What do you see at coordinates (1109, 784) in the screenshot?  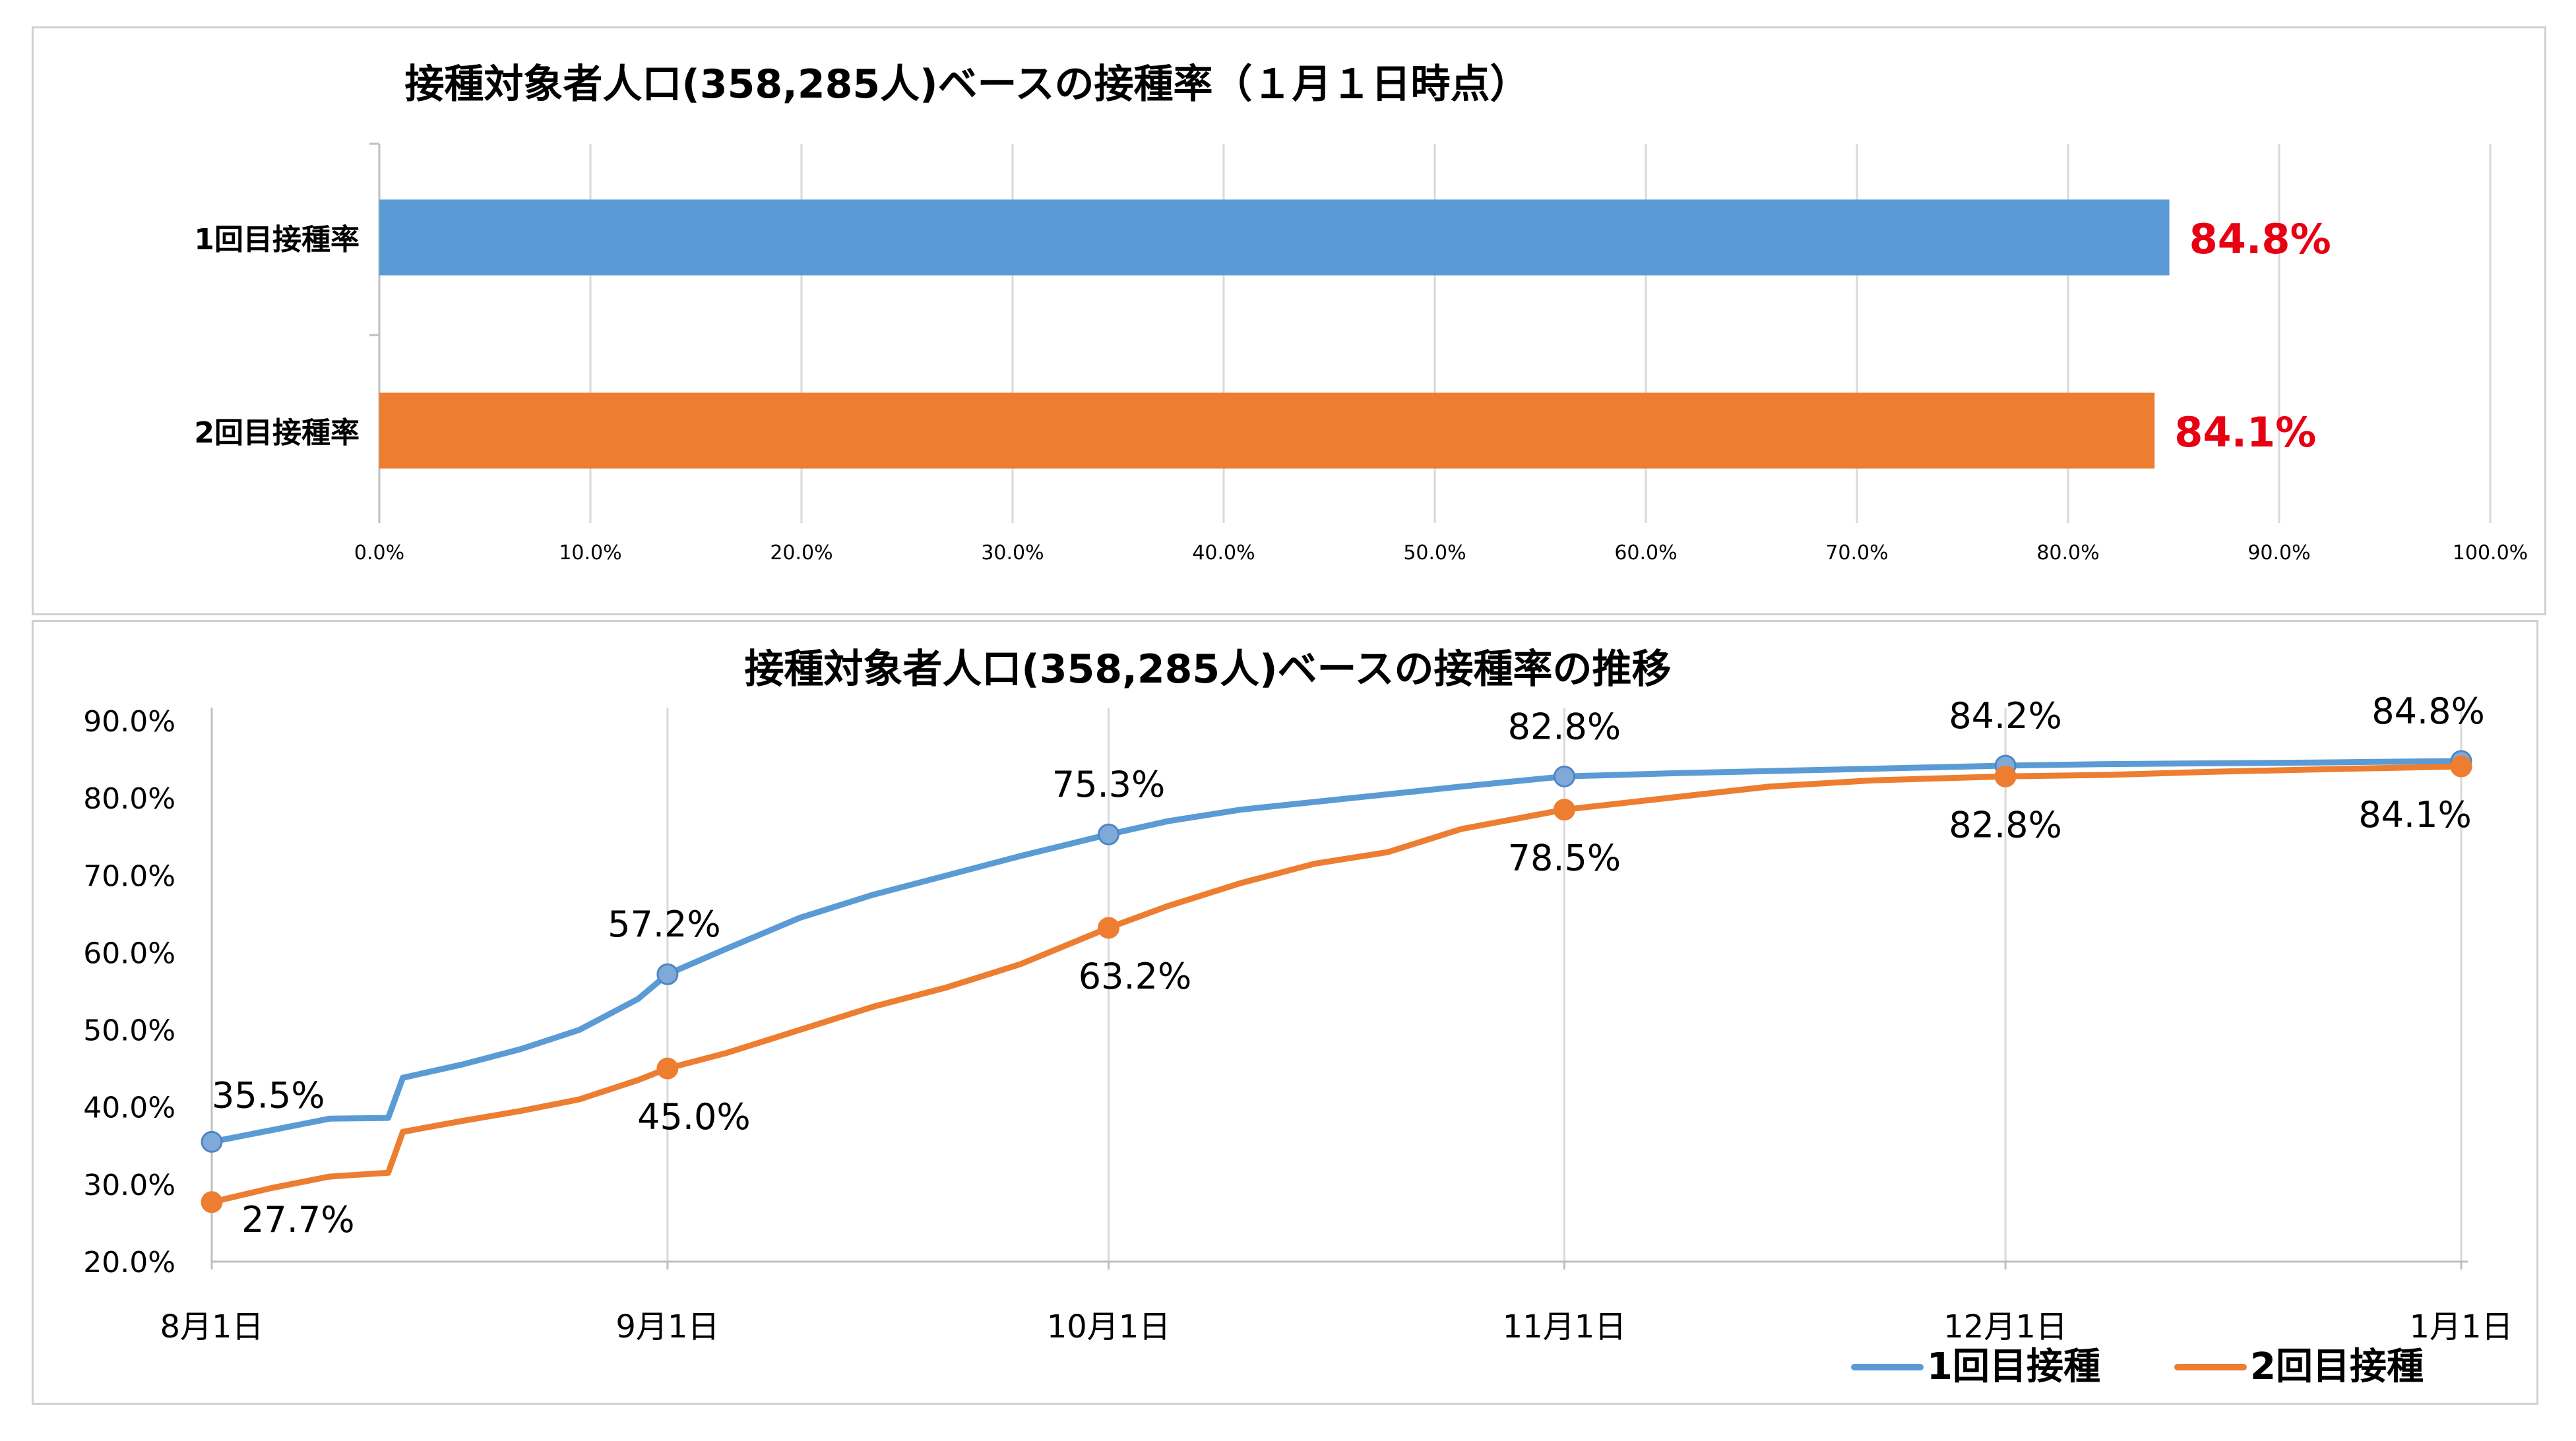 I see `series-1-data-label: 75.3%` at bounding box center [1109, 784].